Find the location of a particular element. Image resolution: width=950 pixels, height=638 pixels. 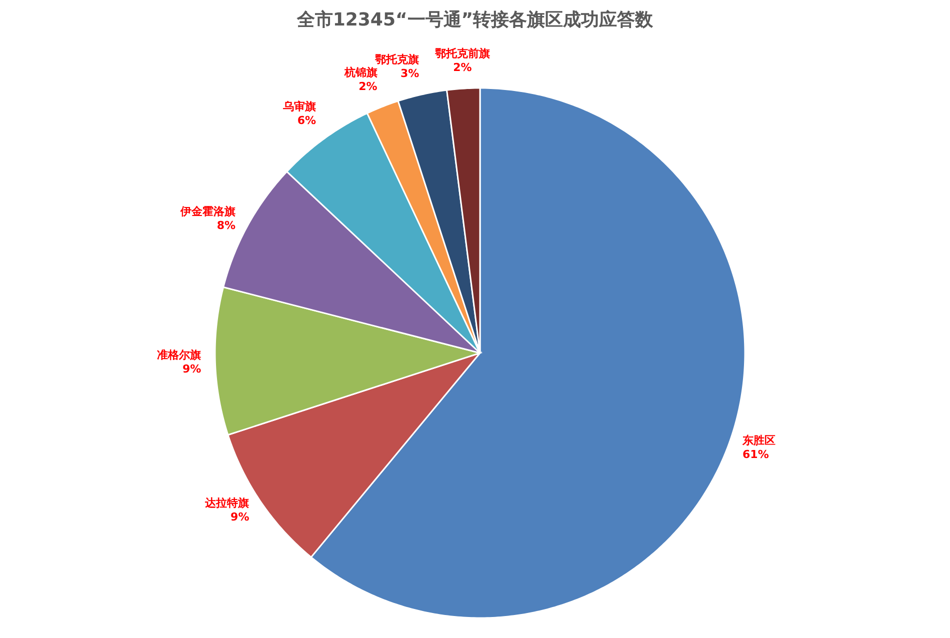

data-label: 61% is located at coordinates (755, 455).